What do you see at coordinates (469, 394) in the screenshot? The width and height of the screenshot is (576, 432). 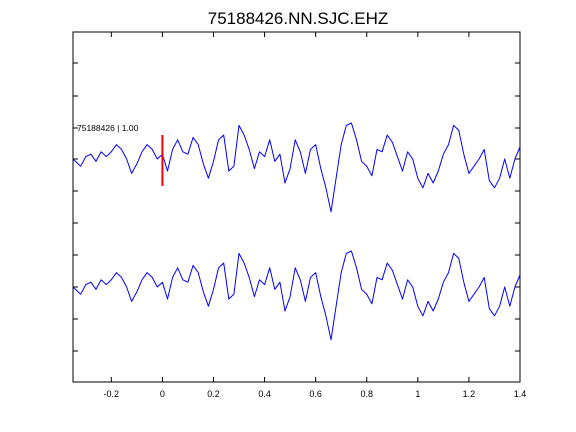 I see `x-tick-label: 1.2` at bounding box center [469, 394].